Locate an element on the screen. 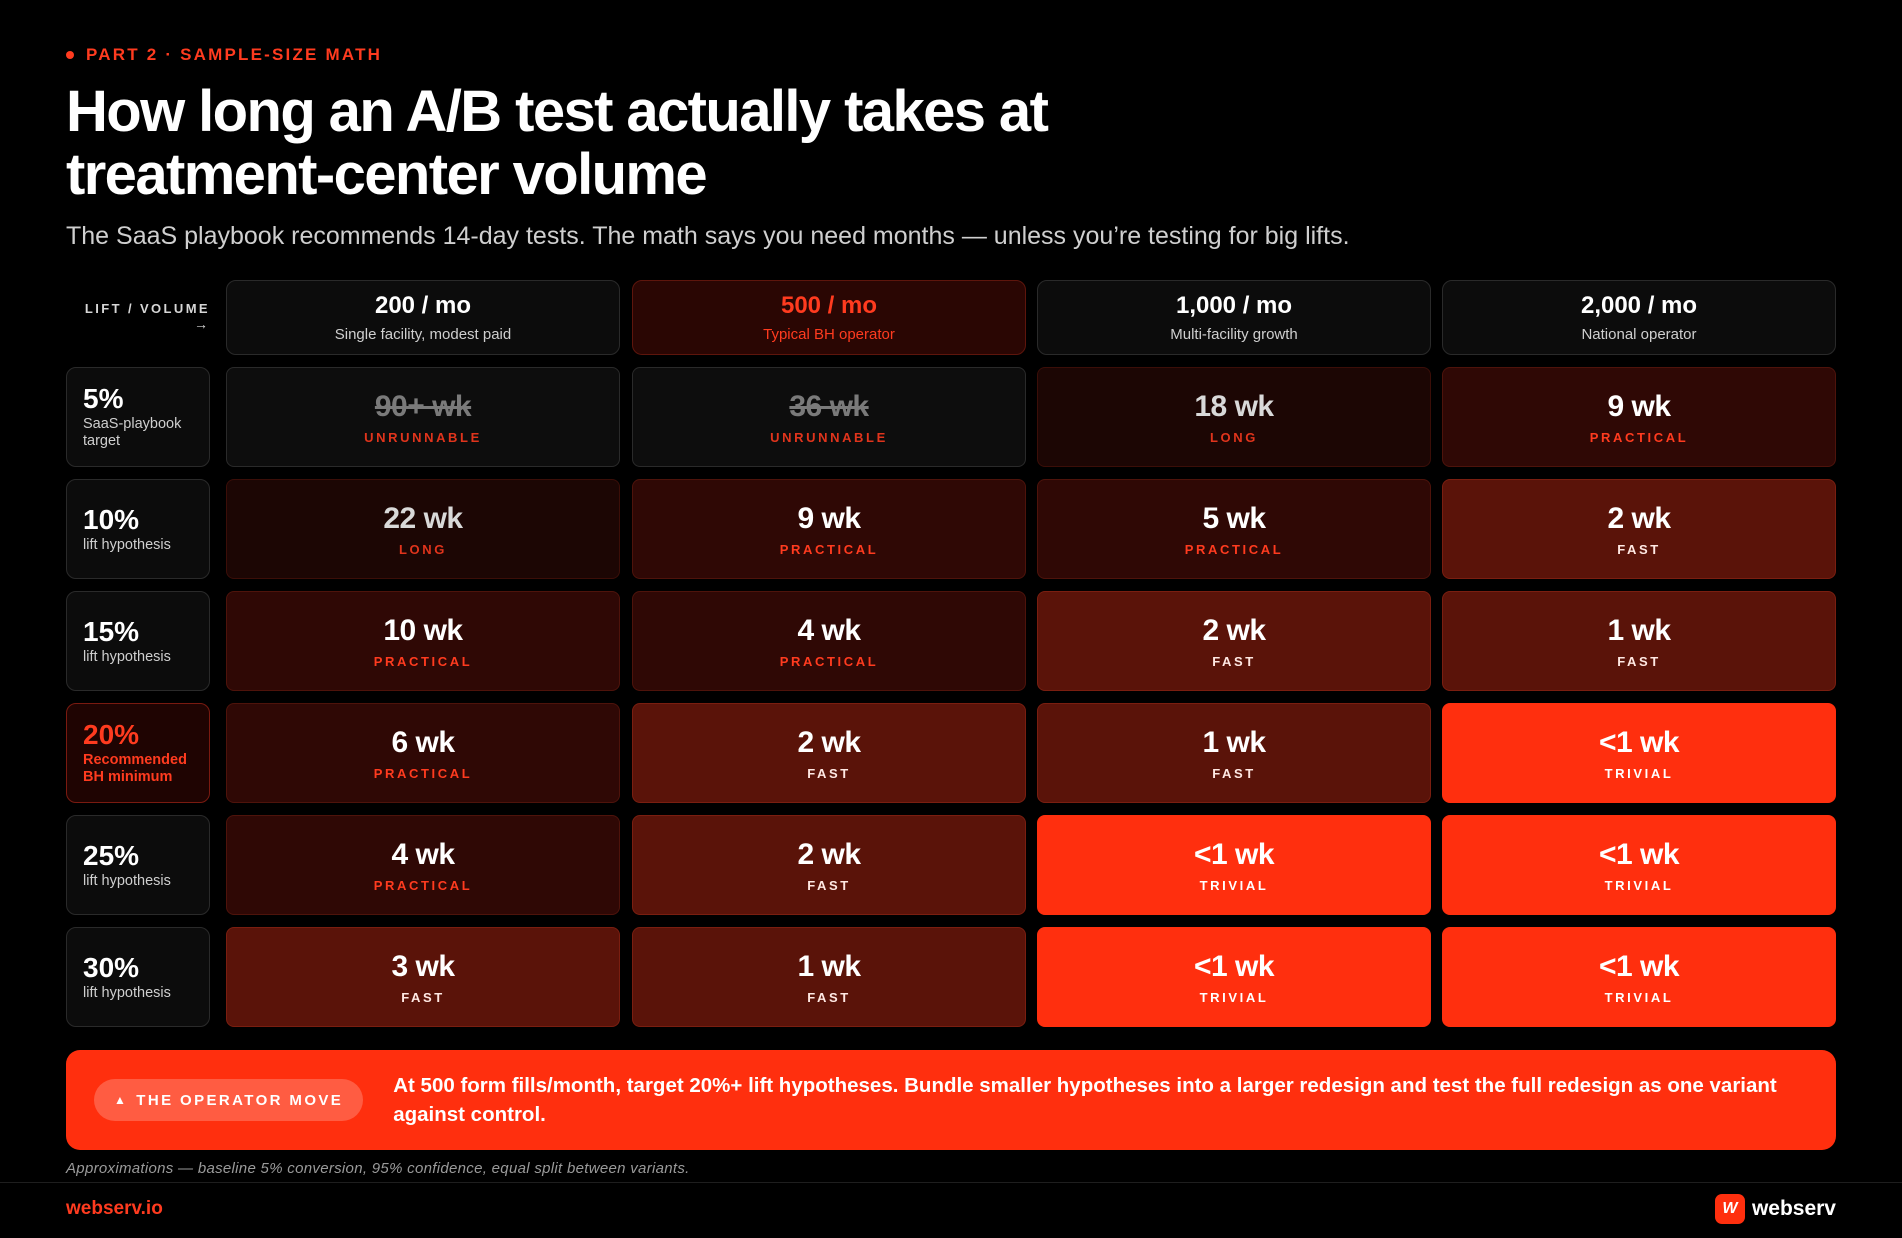 This screenshot has width=1902, height=1238. row-lift: 30% is located at coordinates (111, 967).